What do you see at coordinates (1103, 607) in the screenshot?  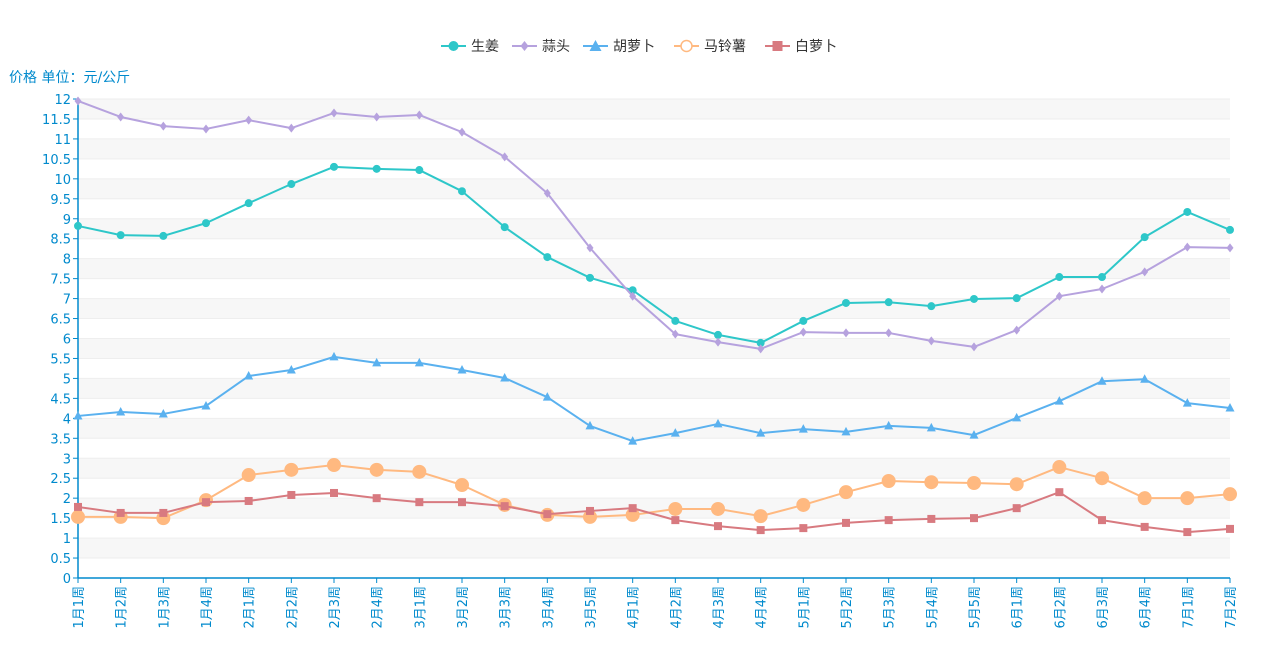 I see `x-tick-label: 6月3周` at bounding box center [1103, 607].